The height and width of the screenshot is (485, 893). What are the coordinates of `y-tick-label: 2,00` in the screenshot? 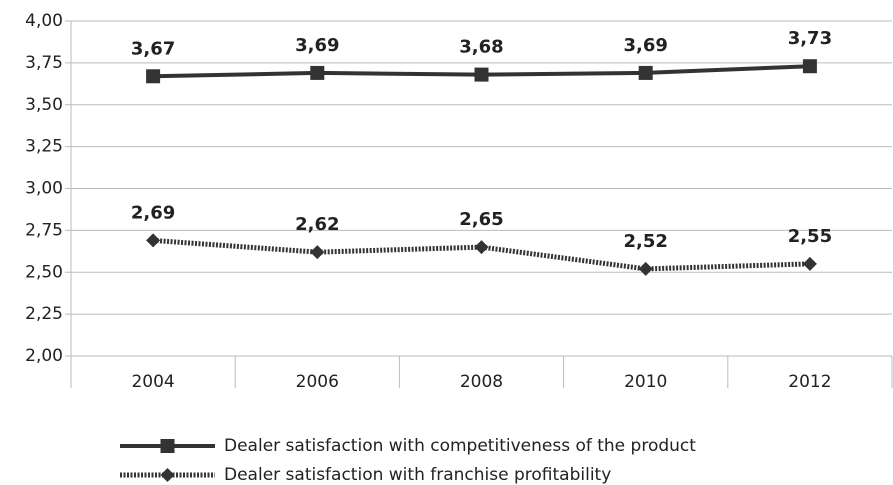 It's located at (44, 356).